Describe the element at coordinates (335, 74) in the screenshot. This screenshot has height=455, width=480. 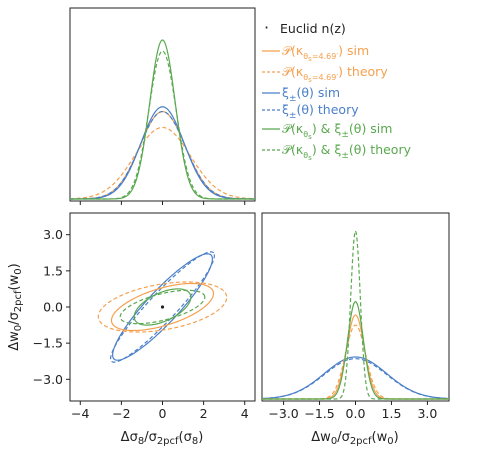
I see `legend-orange-theory-label: 𝒫(κθs=4.69′) theory` at that location.